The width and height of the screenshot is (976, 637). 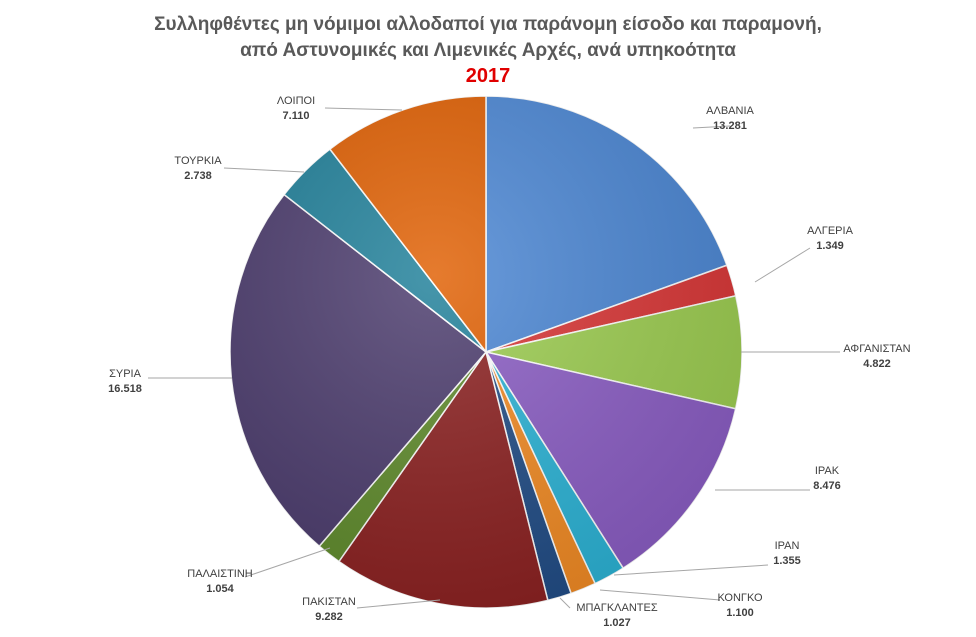 What do you see at coordinates (198, 176) in the screenshot?
I see `slice-value-11: 2.738` at bounding box center [198, 176].